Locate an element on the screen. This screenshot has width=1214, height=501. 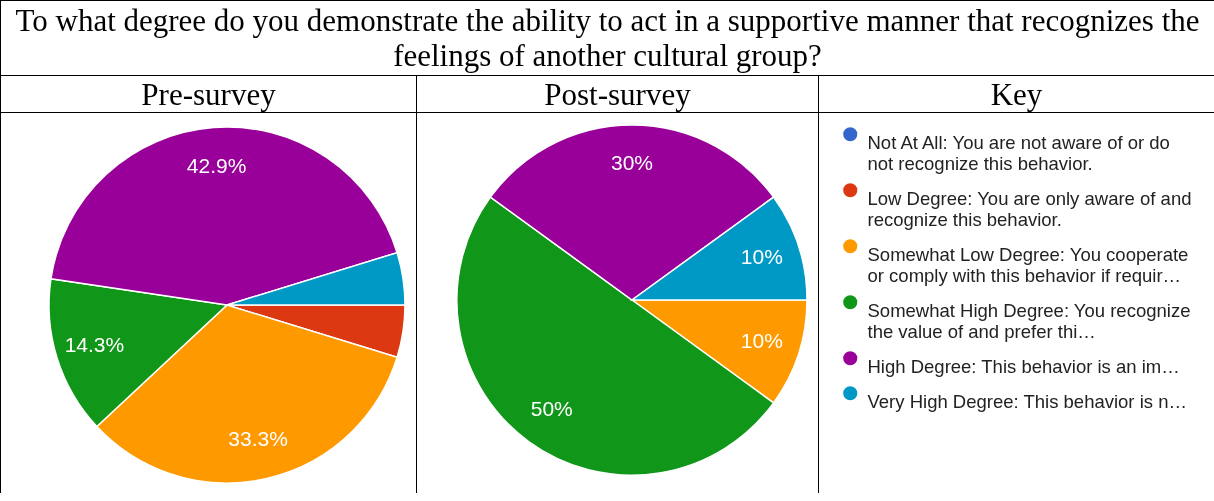
legend-label: Not At All: You are not aware of or do not recognize this behavior. is located at coordinates (1018, 153).